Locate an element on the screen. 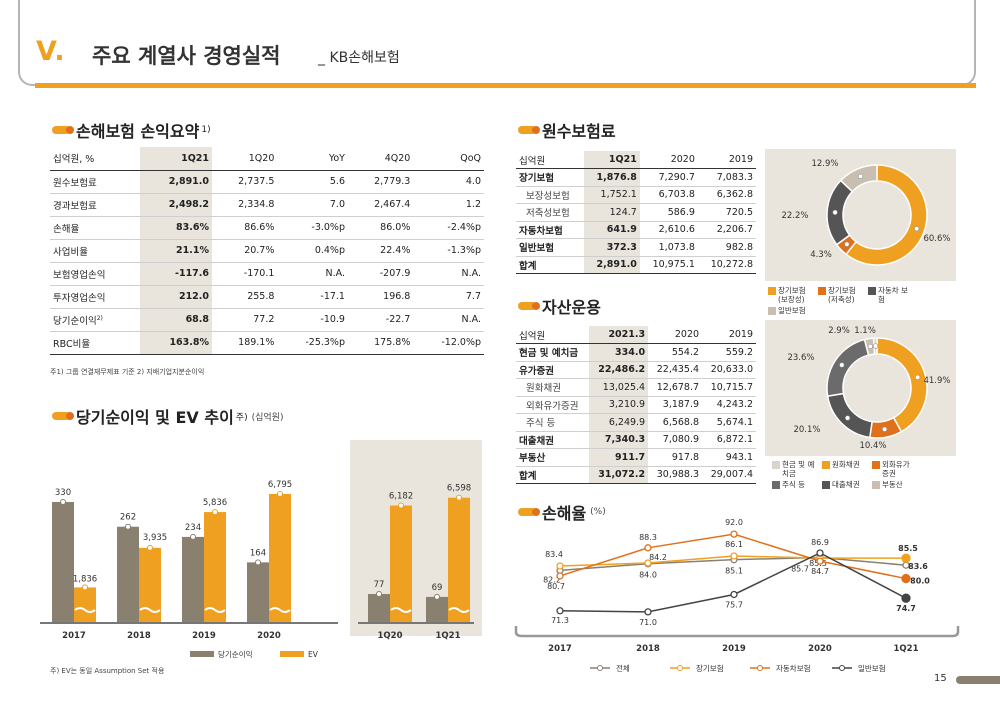 The width and height of the screenshot is (1000, 707). table-cell: 586.9 is located at coordinates (668, 212).